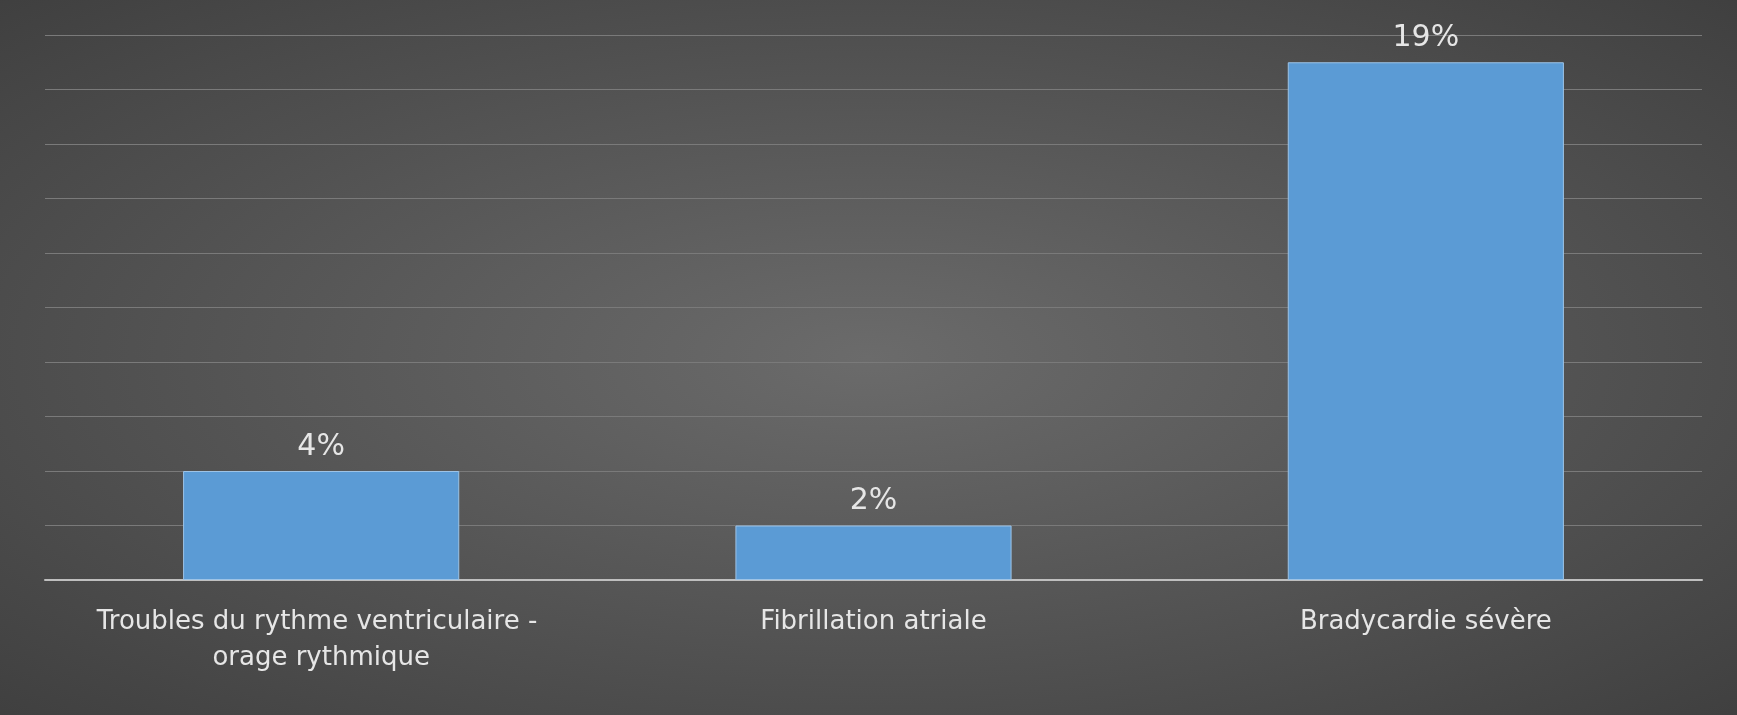 This screenshot has width=1737, height=715. Describe the element at coordinates (1426, 35) in the screenshot. I see `data-label: 19%` at that location.